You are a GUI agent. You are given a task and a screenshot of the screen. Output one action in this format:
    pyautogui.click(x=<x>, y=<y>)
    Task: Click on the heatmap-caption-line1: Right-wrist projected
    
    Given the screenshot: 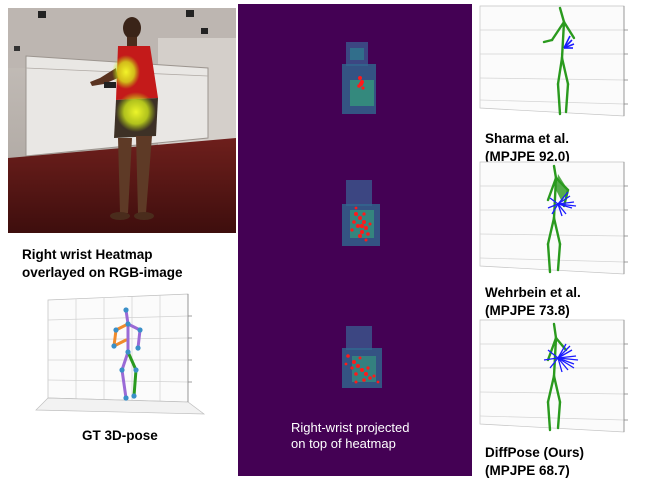 What is the action you would take?
    pyautogui.click(x=350, y=427)
    